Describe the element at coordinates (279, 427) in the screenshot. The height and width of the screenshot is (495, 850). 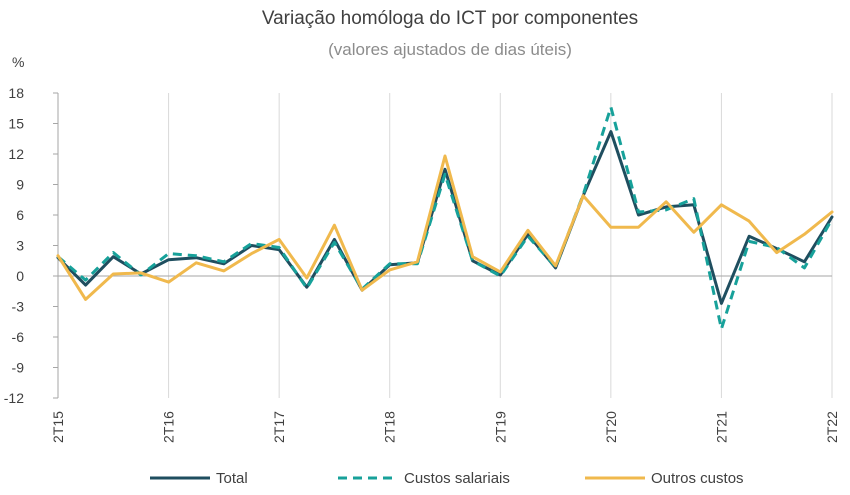
I see `x-tick-label: 2T17` at that location.